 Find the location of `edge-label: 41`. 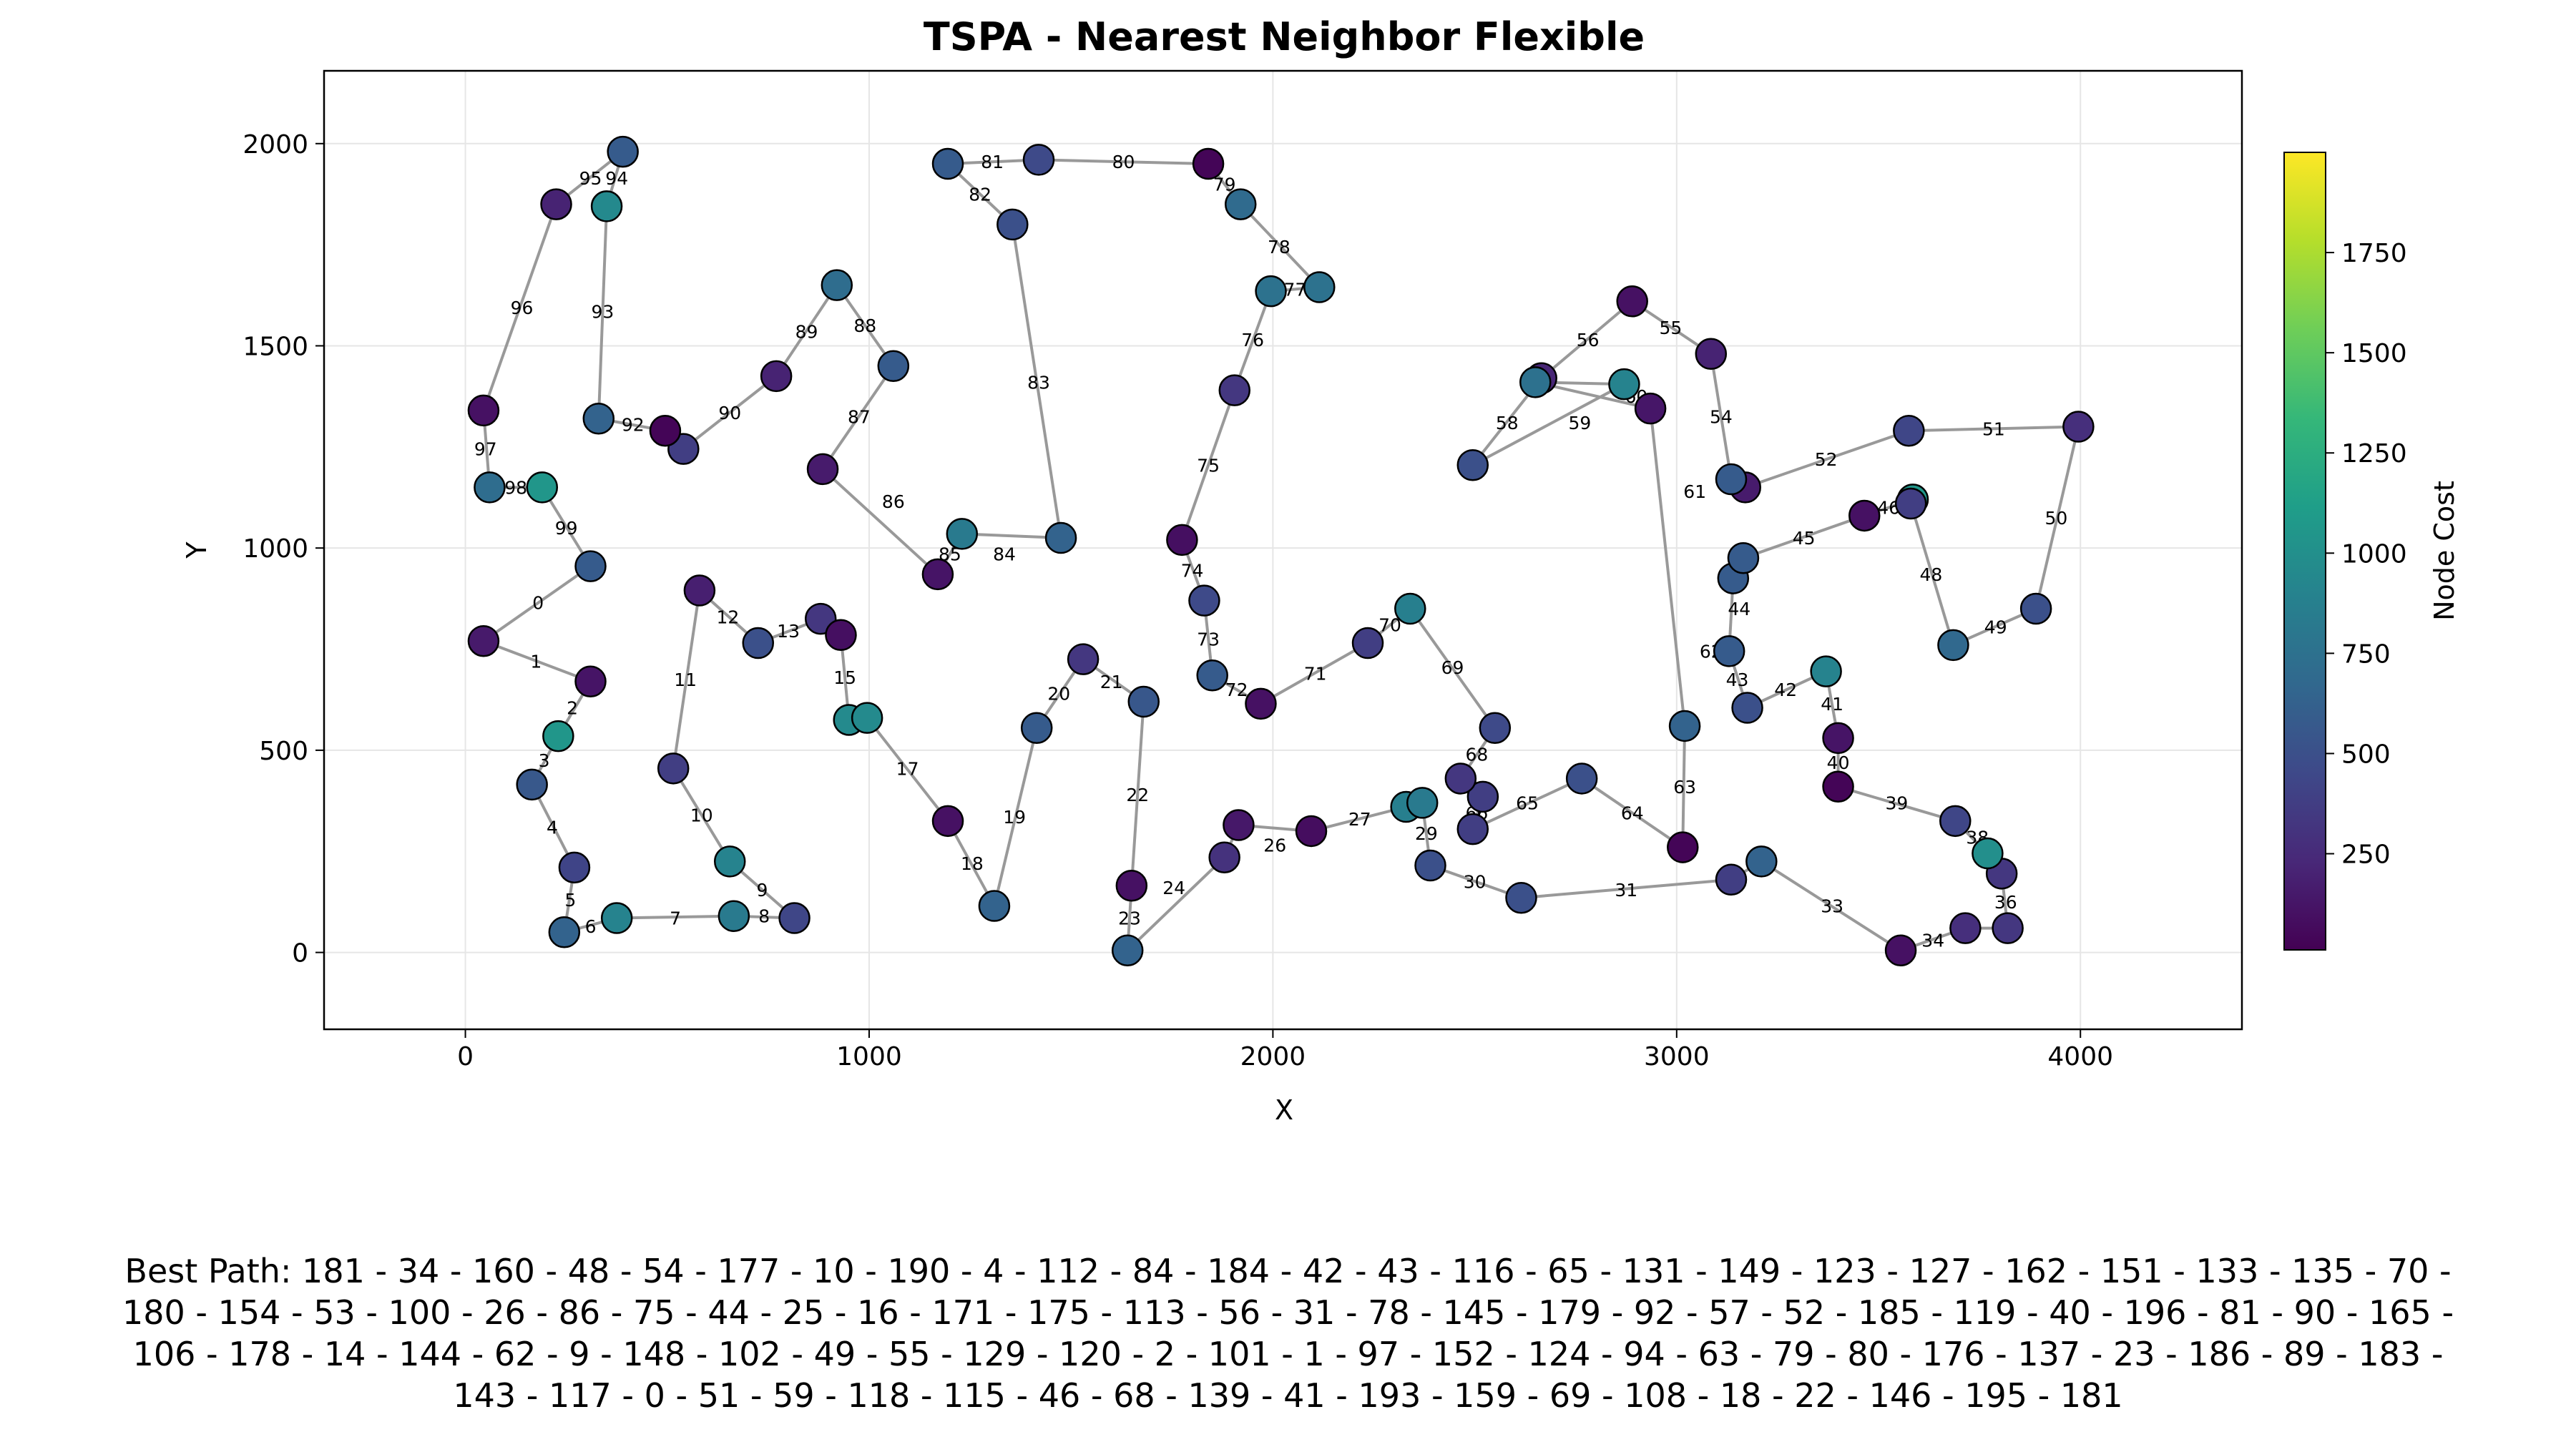

edge-label: 41 is located at coordinates (1832, 704).